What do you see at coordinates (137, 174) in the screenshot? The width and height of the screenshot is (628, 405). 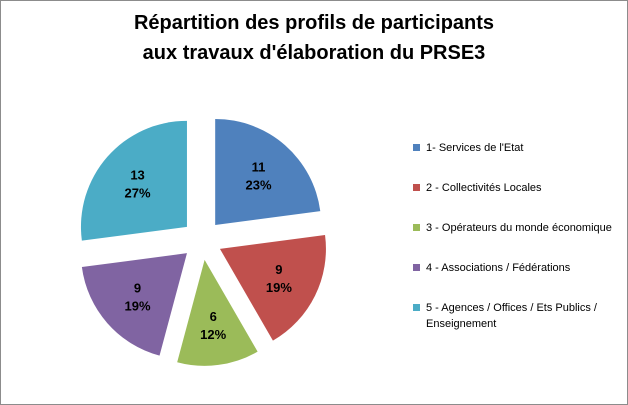 I see `slice-value-label-5: 13` at bounding box center [137, 174].